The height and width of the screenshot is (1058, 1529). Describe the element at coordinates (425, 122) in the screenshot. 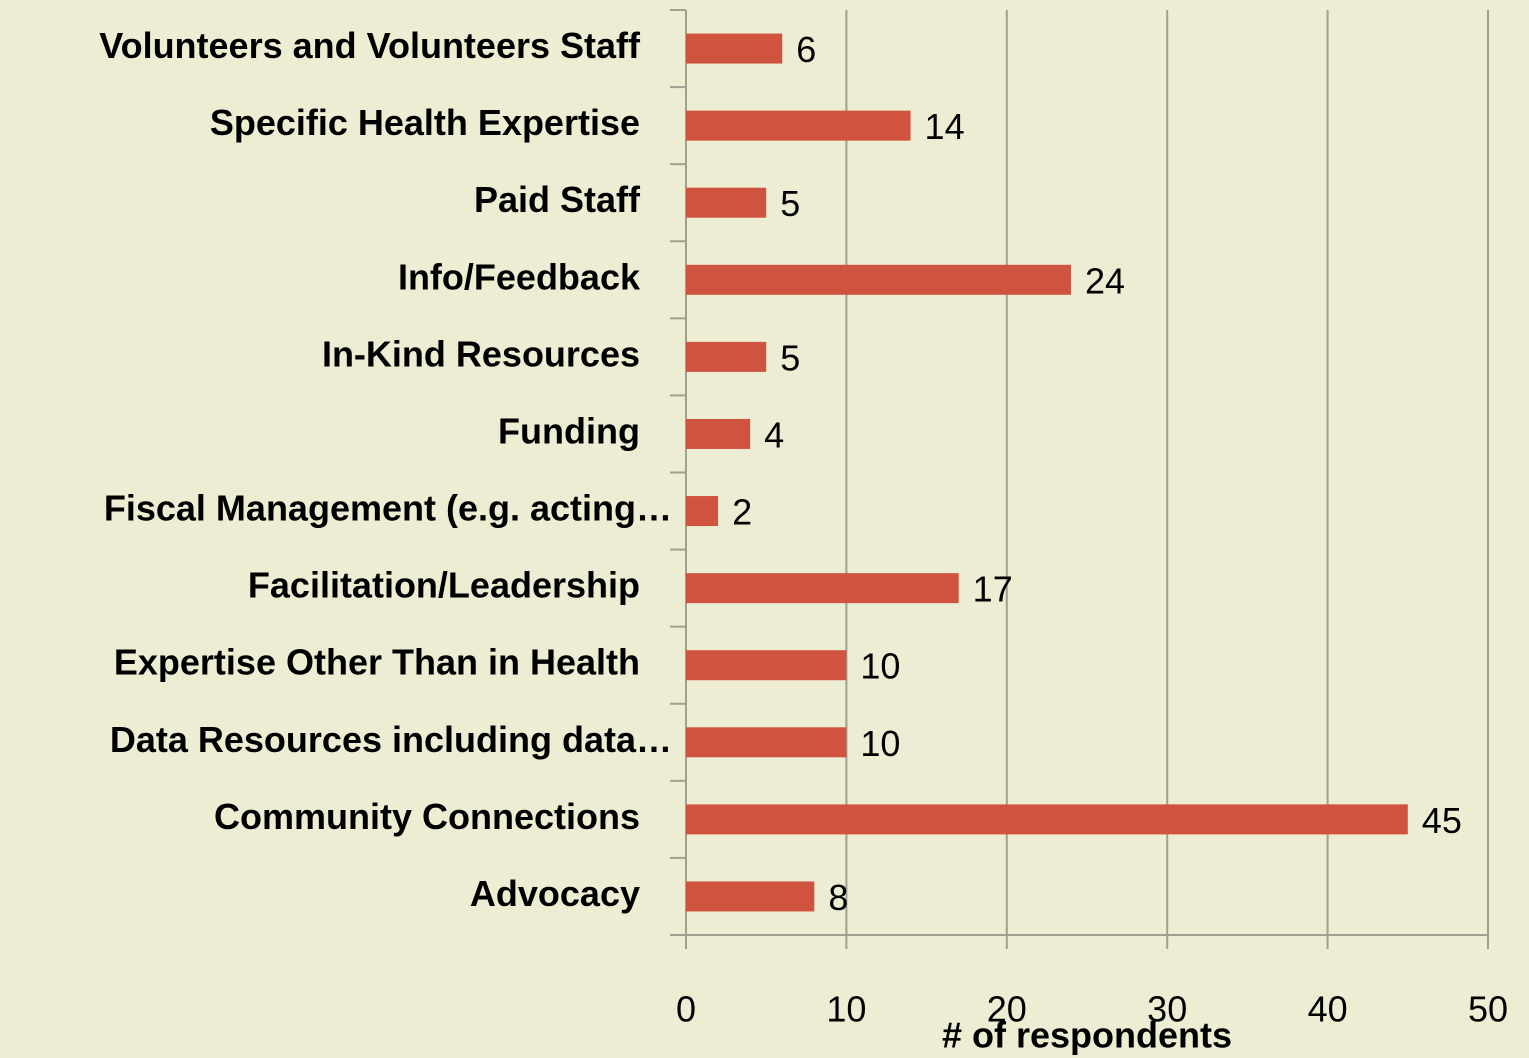

I see `y-tick-label: Specific Health Expertise` at that location.